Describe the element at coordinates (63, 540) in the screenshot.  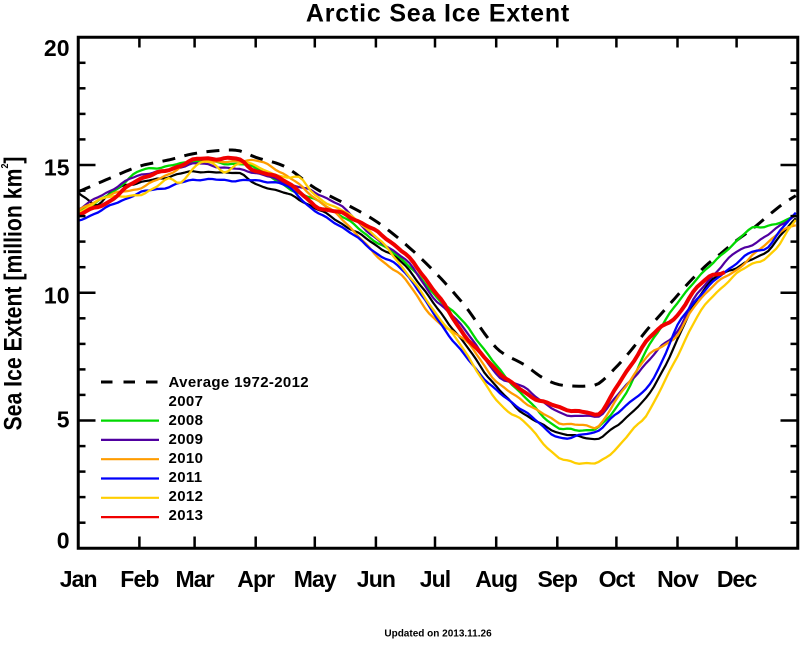
I see `svg-text: 0` at that location.